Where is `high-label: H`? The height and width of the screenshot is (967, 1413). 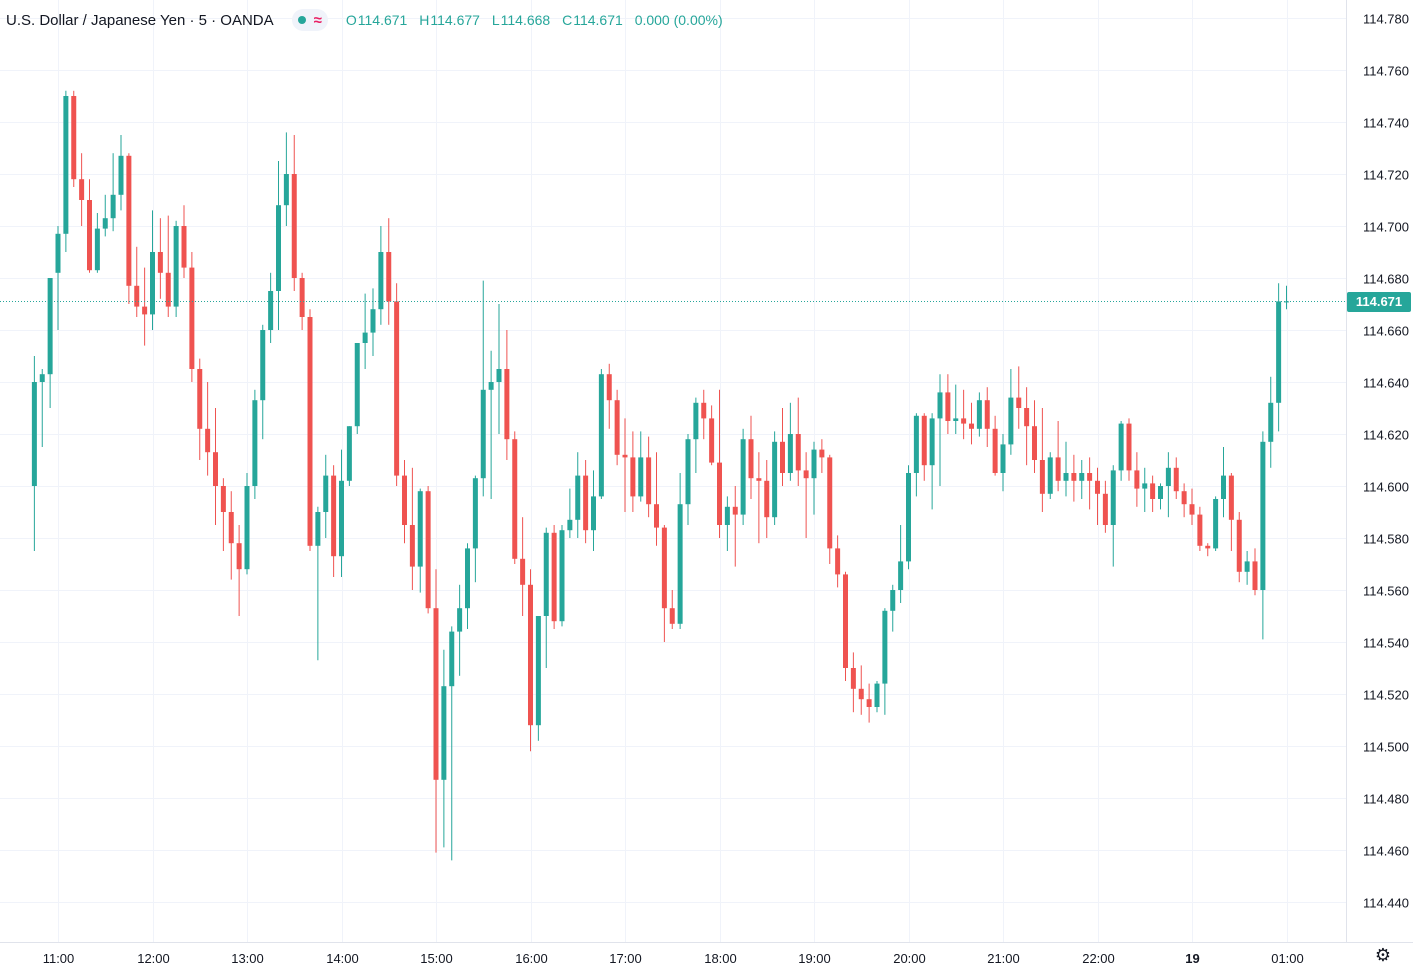
high-label: H is located at coordinates (424, 20).